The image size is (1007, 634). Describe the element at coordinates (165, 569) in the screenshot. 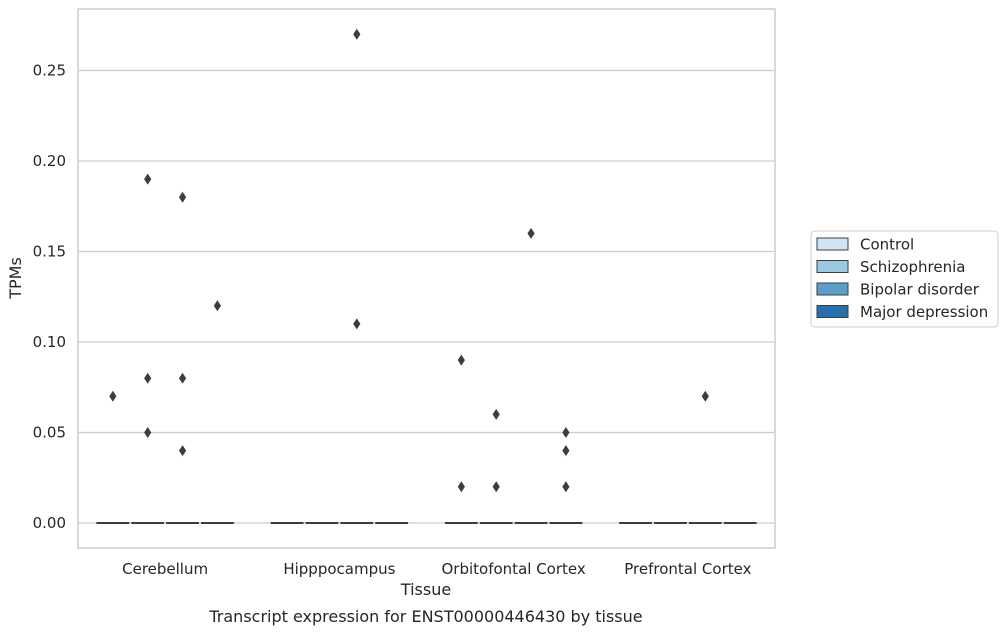

I see `x-tick-label: Cerebellum` at that location.